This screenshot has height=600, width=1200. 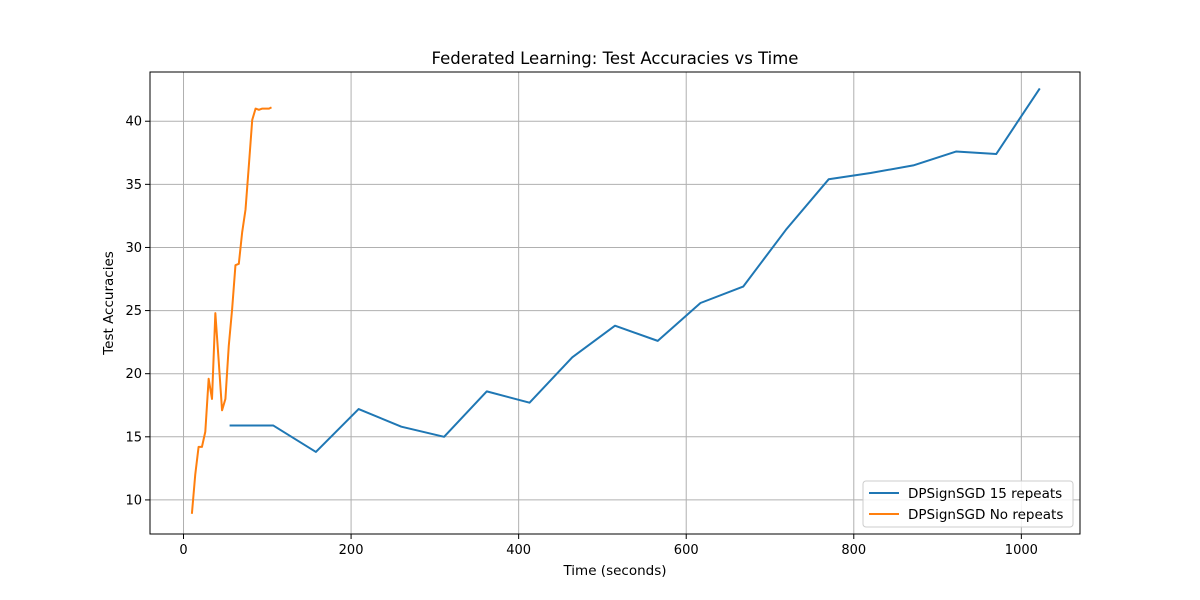 What do you see at coordinates (133, 500) in the screenshot?
I see `y-tick-label: 10` at bounding box center [133, 500].